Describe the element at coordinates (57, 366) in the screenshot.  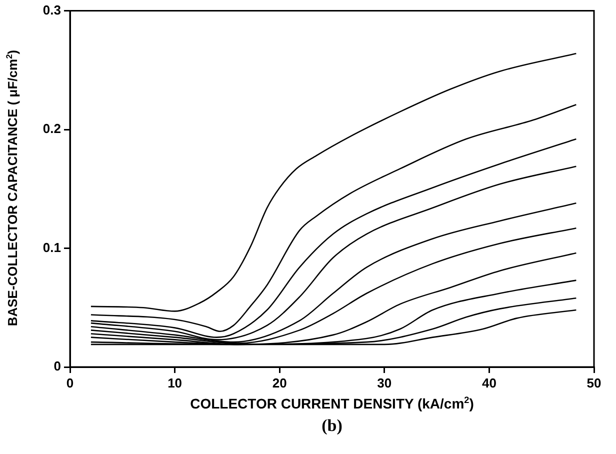
I see `y-tick-label: 0` at that location.